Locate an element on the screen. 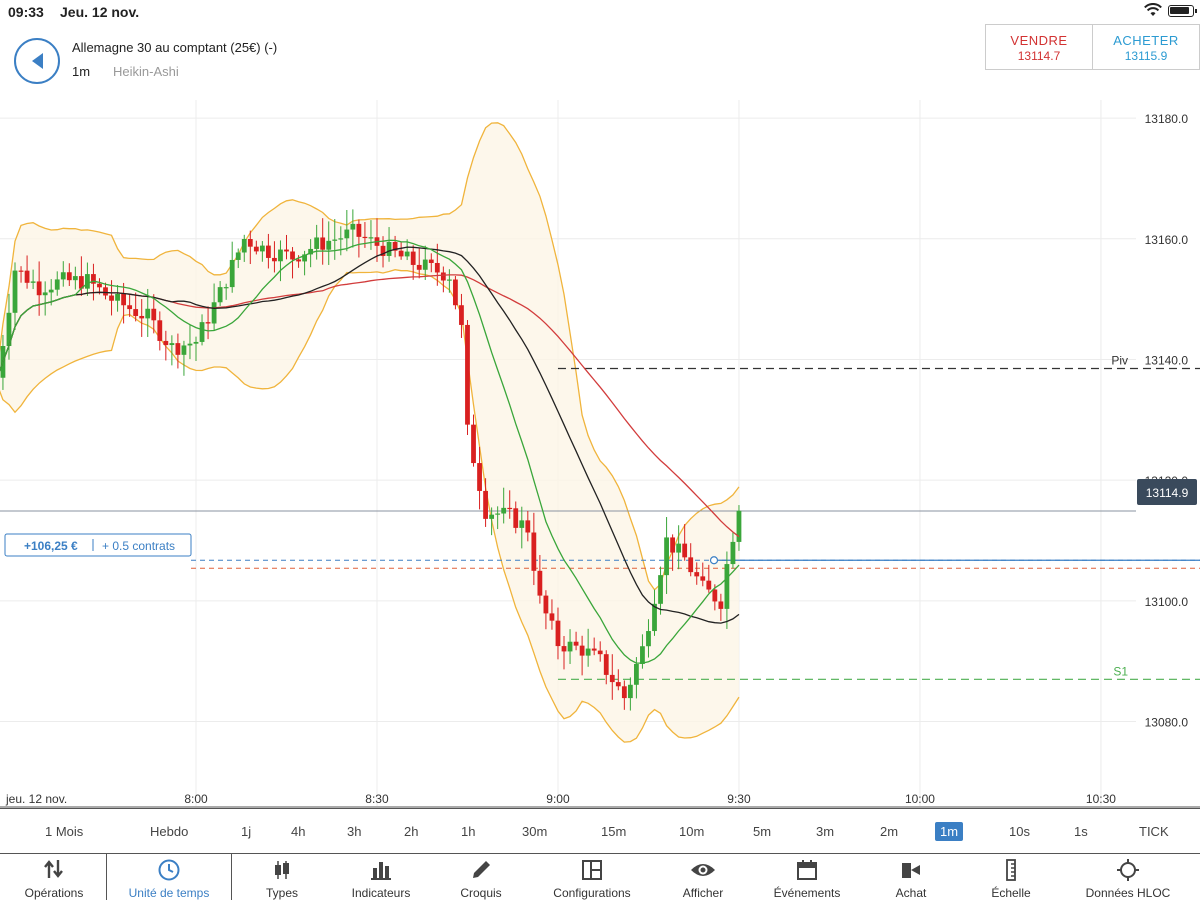 This screenshot has height=900, width=1200. timeframe-1-mois: 1 Mois is located at coordinates (64, 831).